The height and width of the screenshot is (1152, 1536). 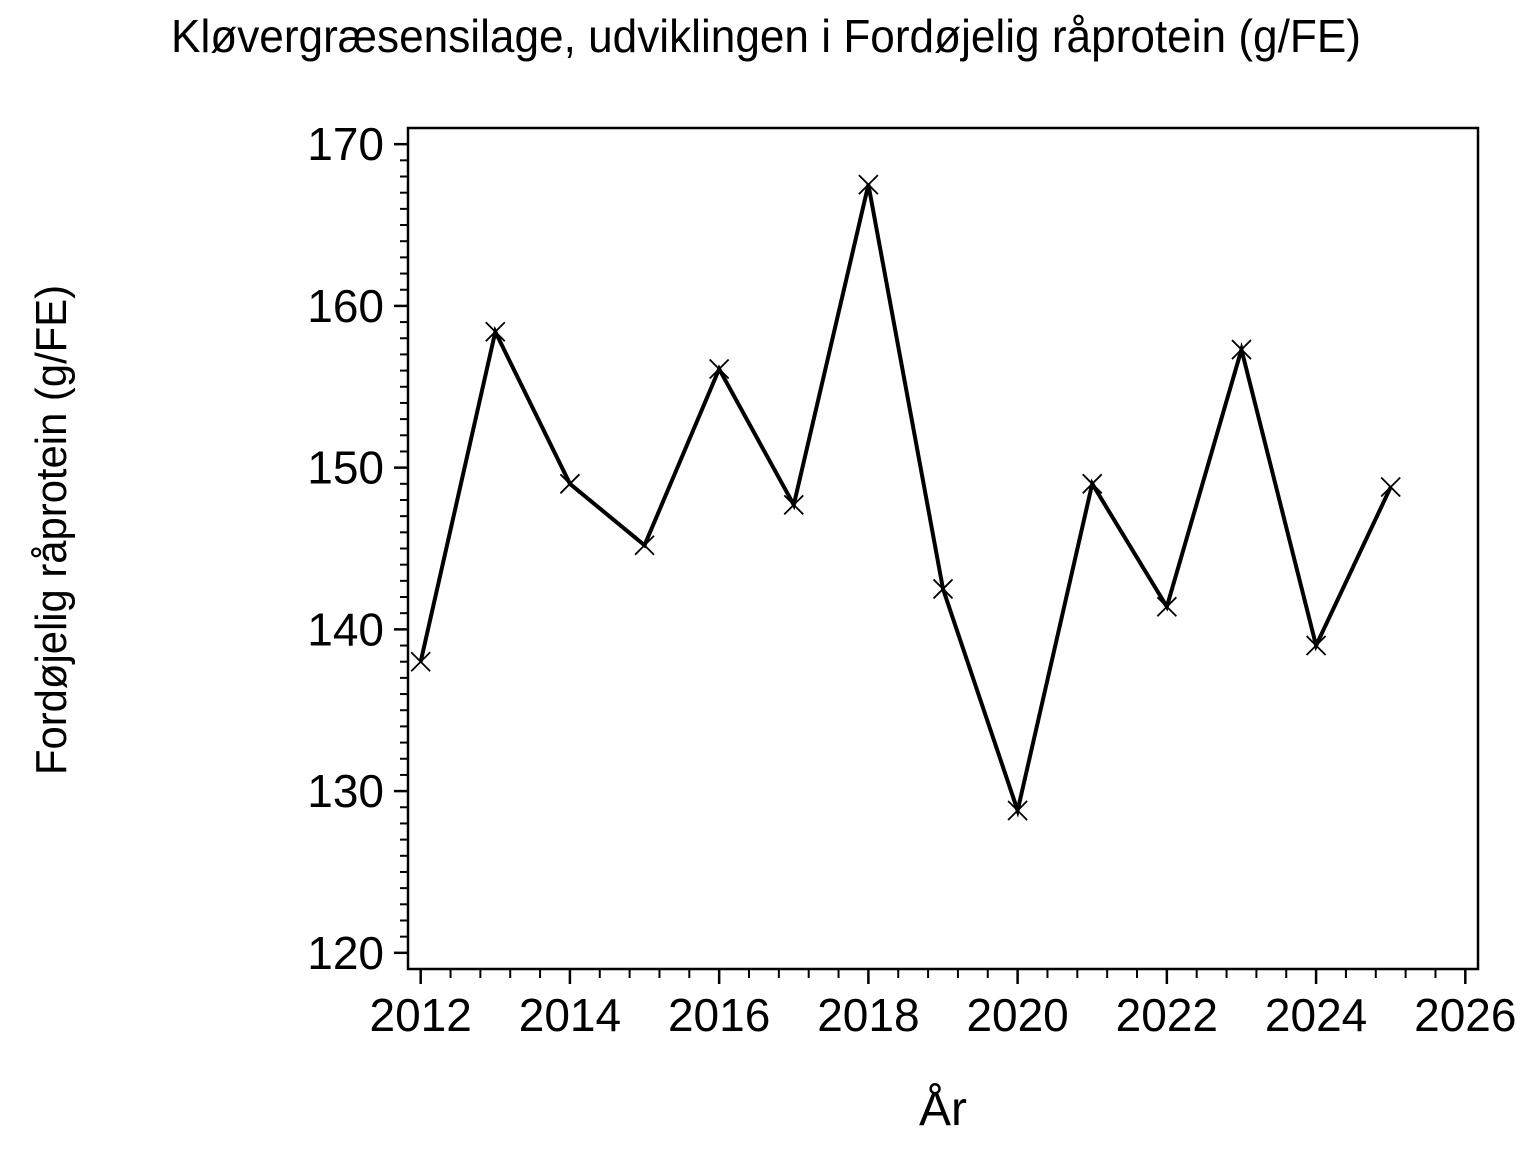 I want to click on x-tick-label: 2022, so click(x=1167, y=1015).